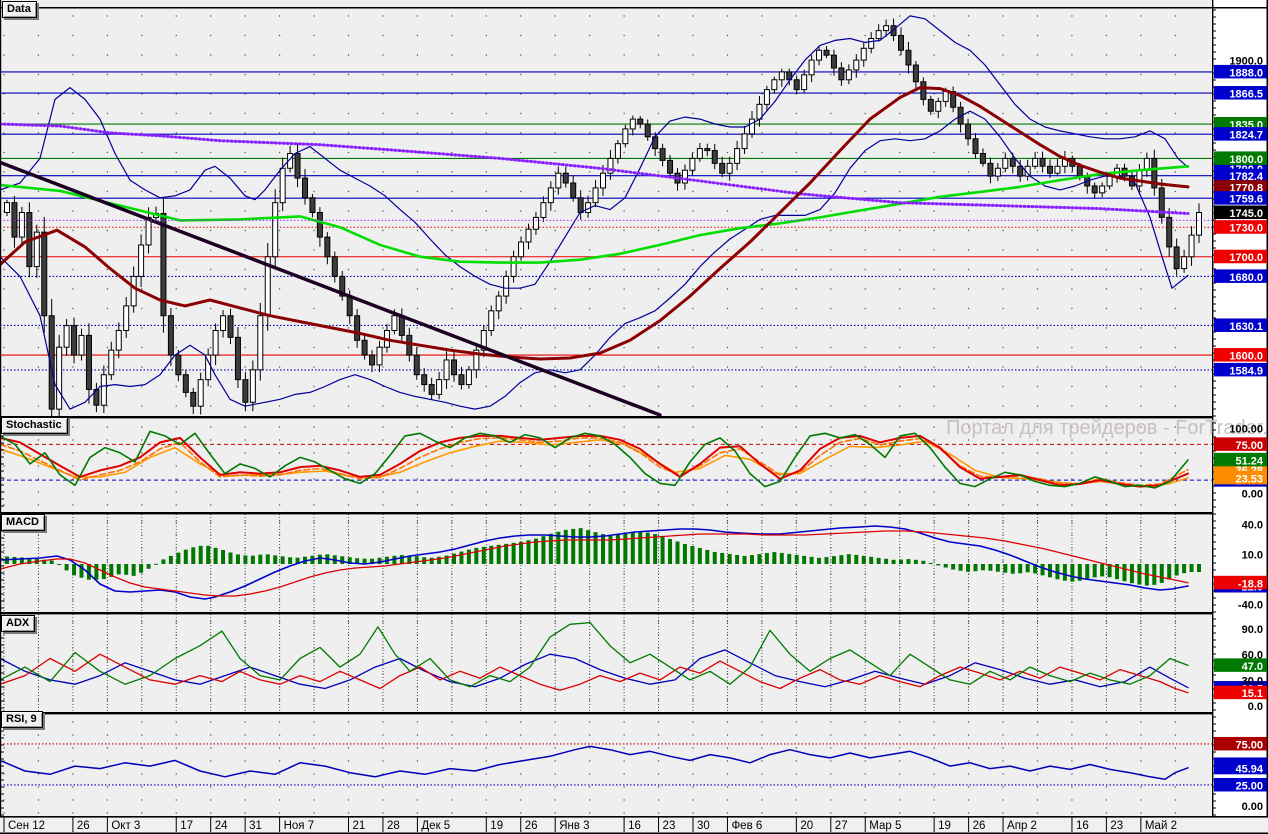 This screenshot has width=1268, height=834. What do you see at coordinates (1246, 136) in the screenshot?
I see `axis-label-1824.7: 1824.7` at bounding box center [1246, 136].